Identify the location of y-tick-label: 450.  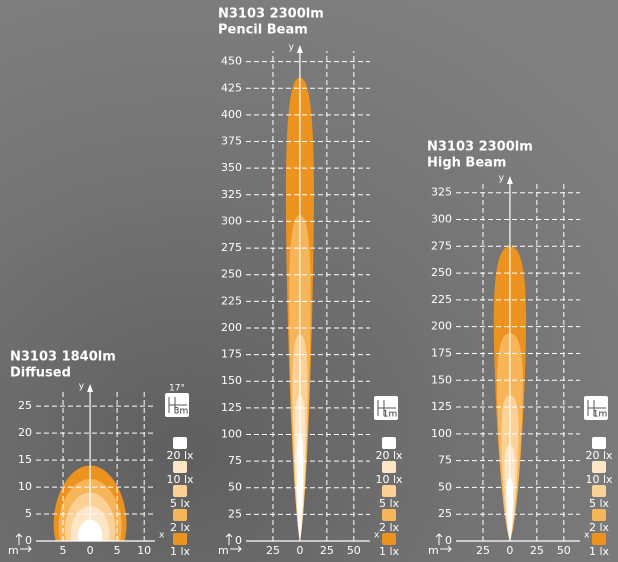
(231, 61).